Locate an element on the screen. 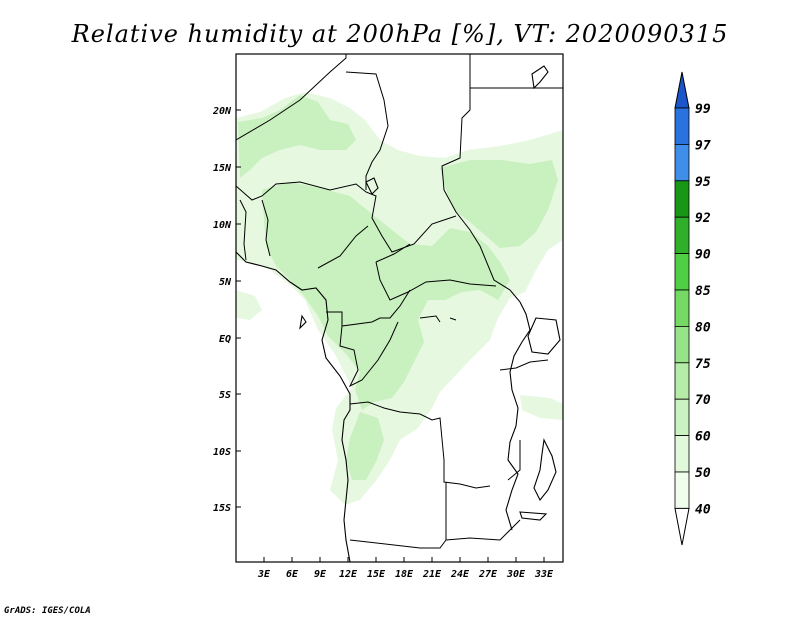 This screenshot has height=618, width=800. colorbar-label: 70 is located at coordinates (703, 400).